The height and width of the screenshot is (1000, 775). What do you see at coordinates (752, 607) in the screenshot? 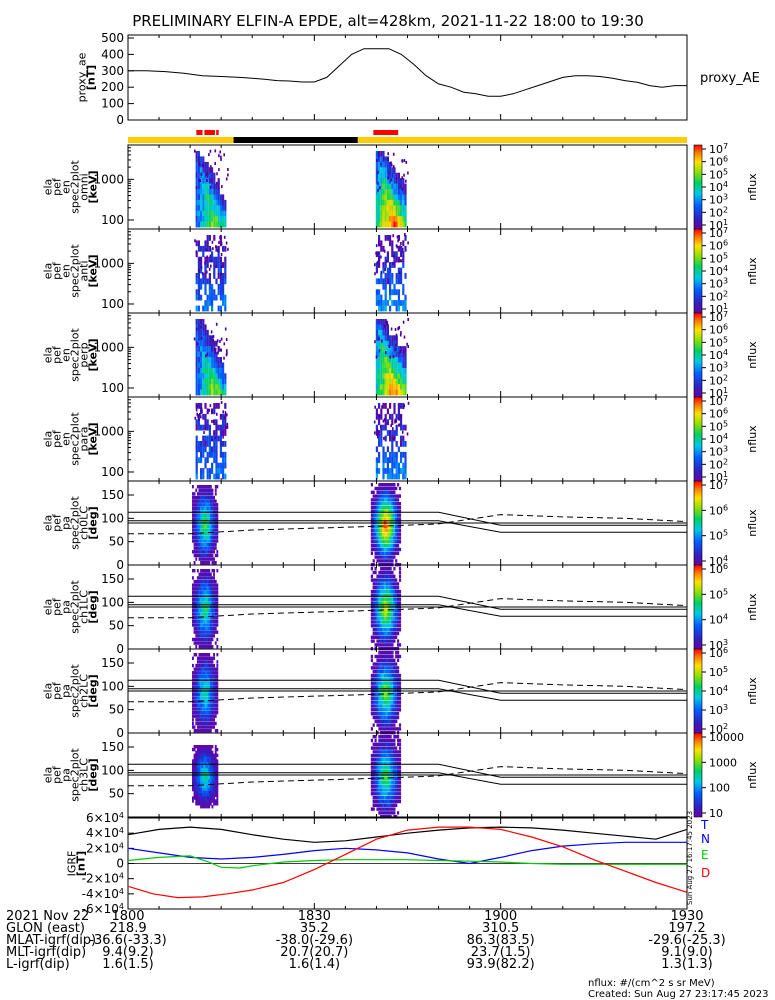
I see `colorbar-title-text: nflux` at bounding box center [752, 607].